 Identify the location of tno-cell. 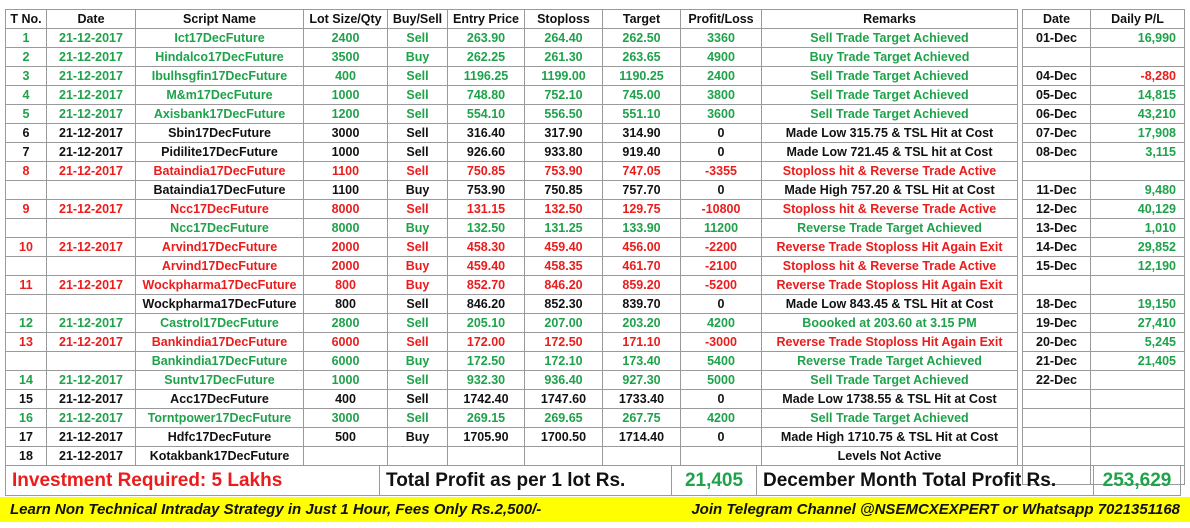
(26, 304).